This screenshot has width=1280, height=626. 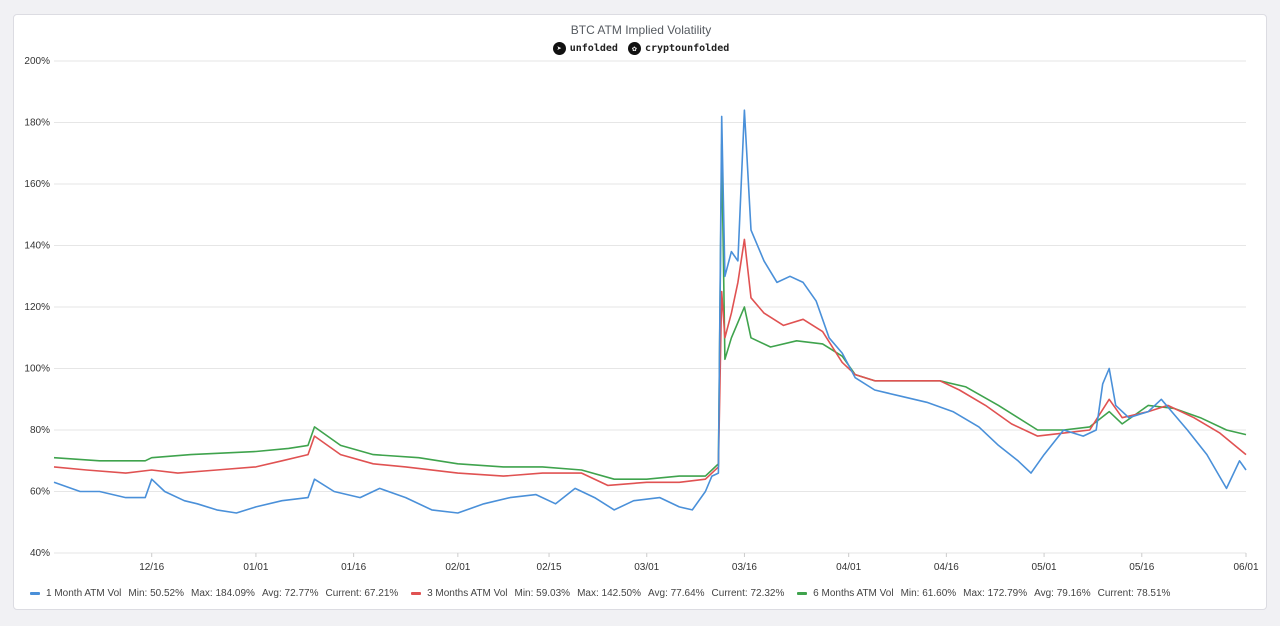 I want to click on telegram-icon: ➤, so click(x=559, y=48).